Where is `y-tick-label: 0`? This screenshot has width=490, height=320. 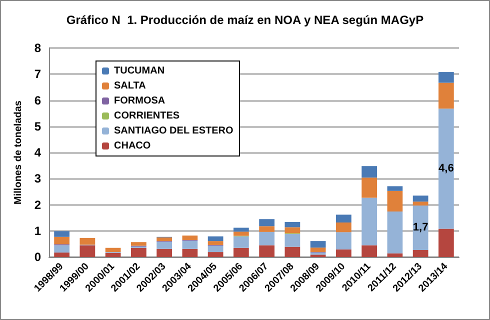
y-tick-label: 0 is located at coordinates (38, 257).